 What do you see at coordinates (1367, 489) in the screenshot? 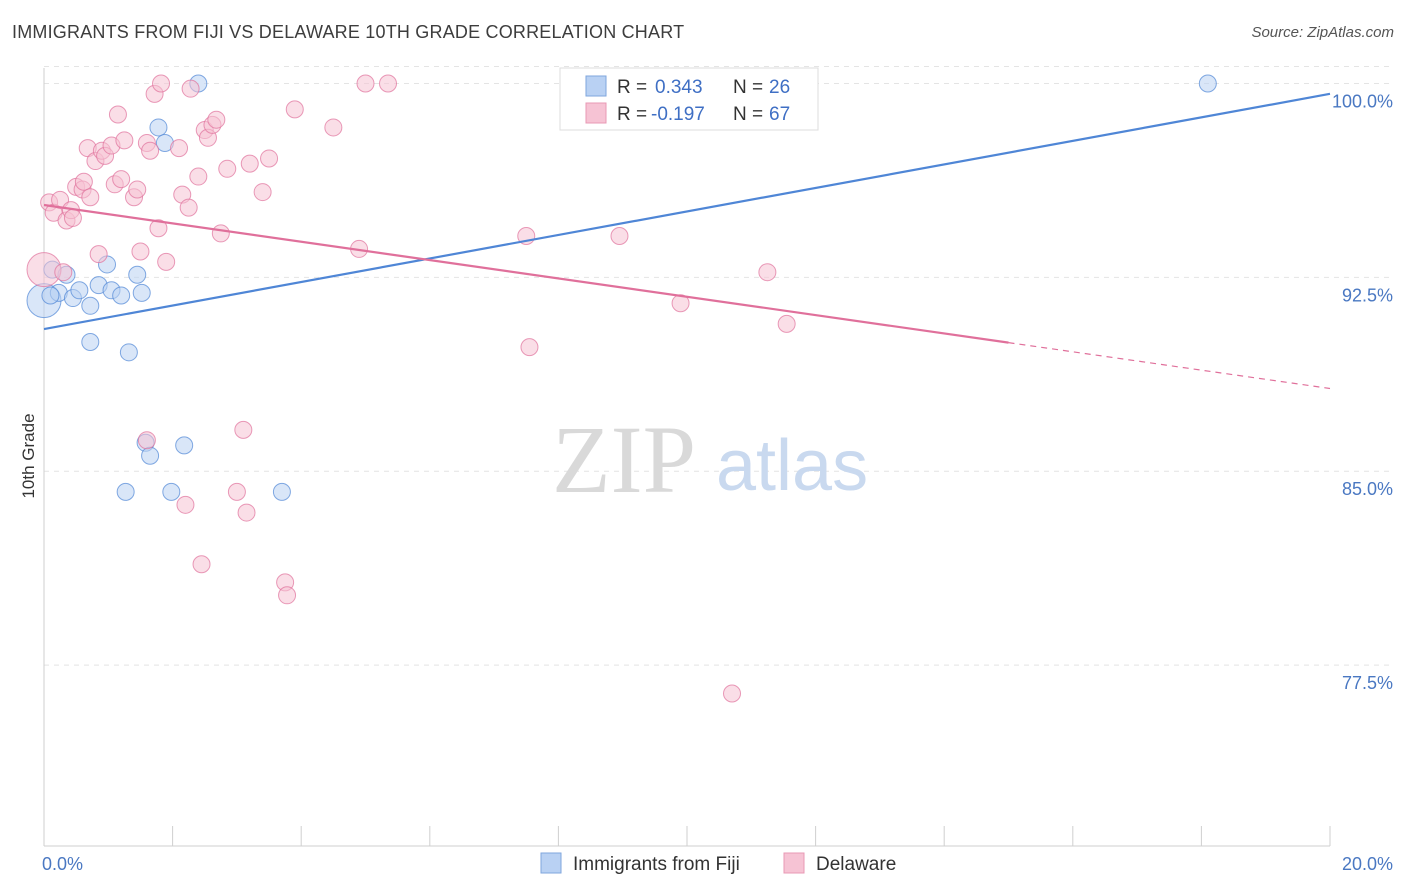
I see `y-tick-label-1: 85.0%` at bounding box center [1367, 489].